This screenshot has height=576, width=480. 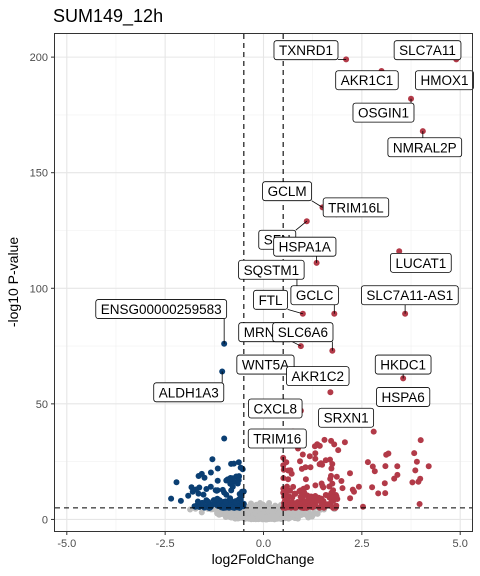 I want to click on gene-label: OSGIN1, so click(x=383, y=112).